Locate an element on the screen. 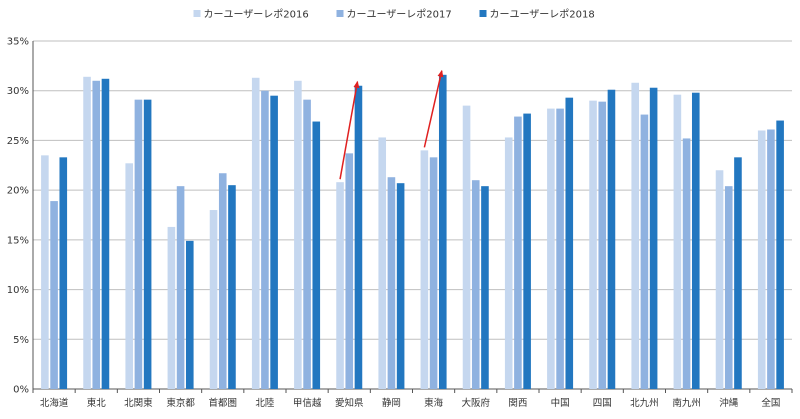  x-tick-label: 大阪府 is located at coordinates (475, 403).